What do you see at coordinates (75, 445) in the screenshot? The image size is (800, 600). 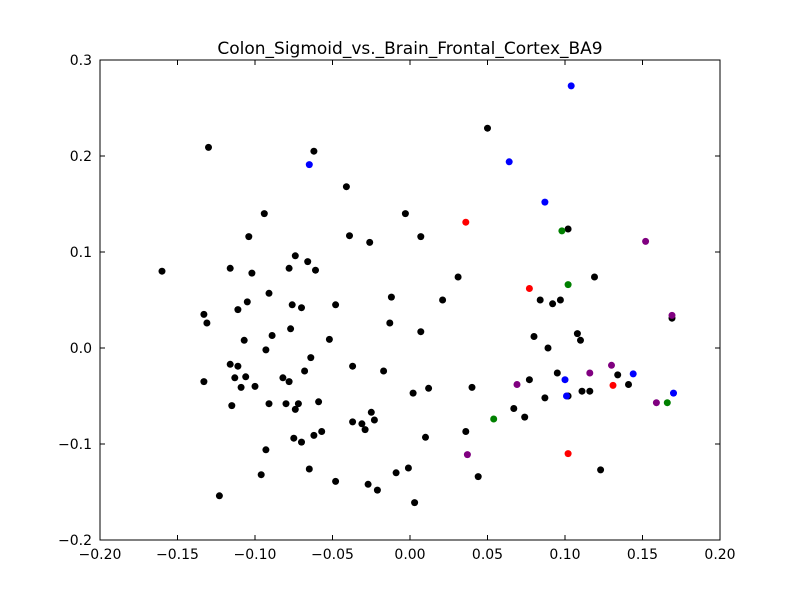 I see `y-tick-label: −0.1` at bounding box center [75, 445].